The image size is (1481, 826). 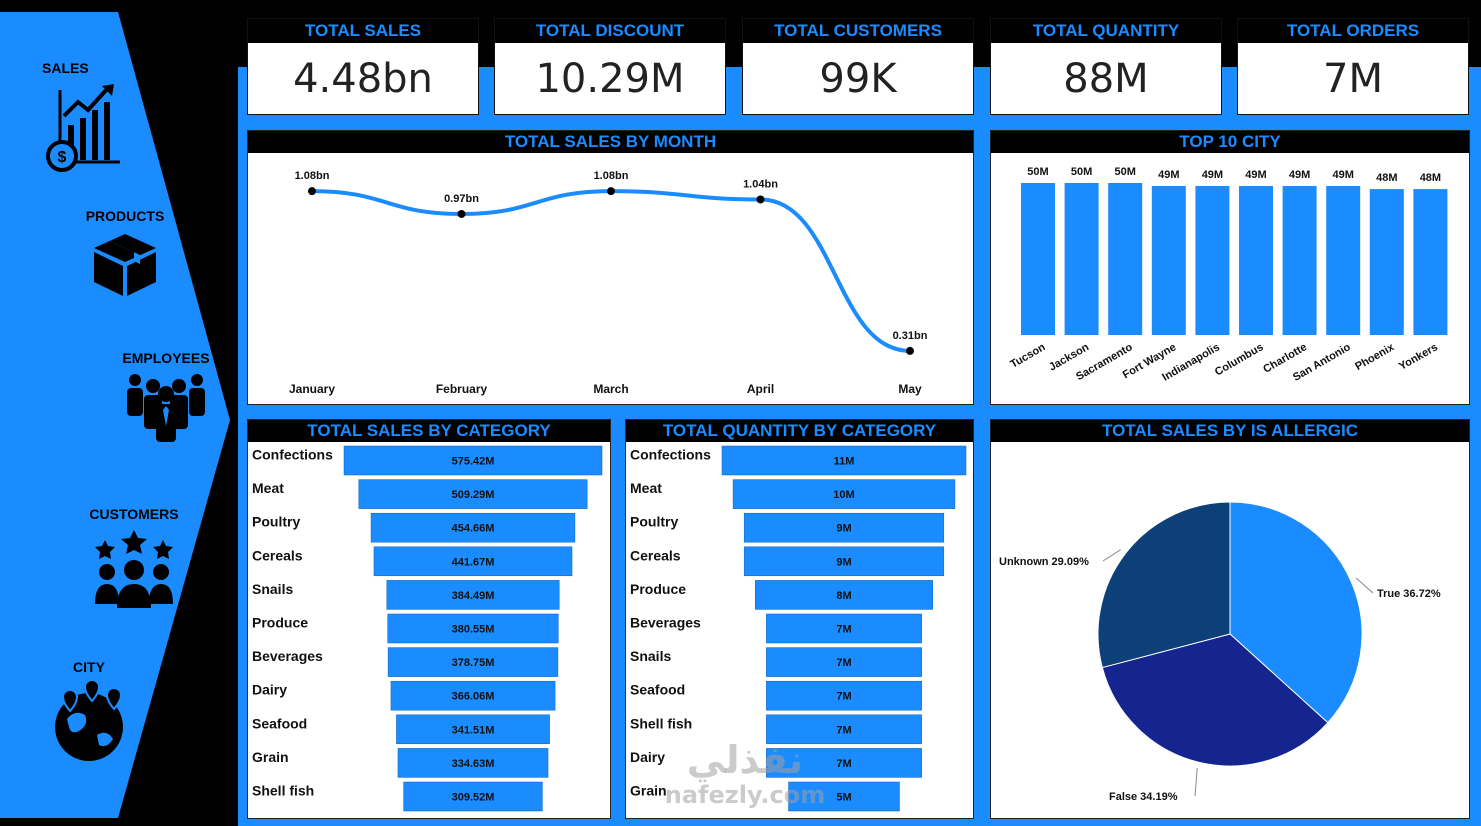 I want to click on category-name: Poultry, so click(x=654, y=522).